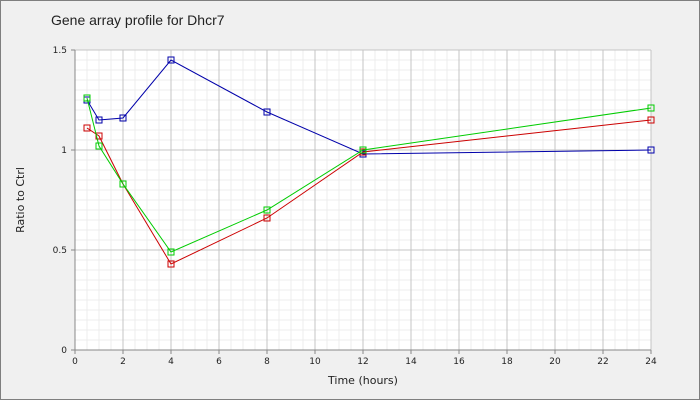 This screenshot has height=400, width=700. What do you see at coordinates (75, 362) in the screenshot?
I see `x-tick-label: 0` at bounding box center [75, 362].